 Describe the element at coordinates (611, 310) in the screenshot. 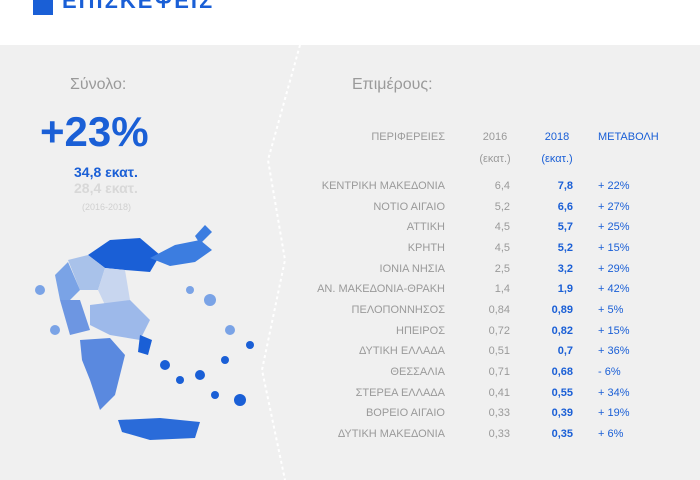

I see `table-cell: + 5%` at that location.